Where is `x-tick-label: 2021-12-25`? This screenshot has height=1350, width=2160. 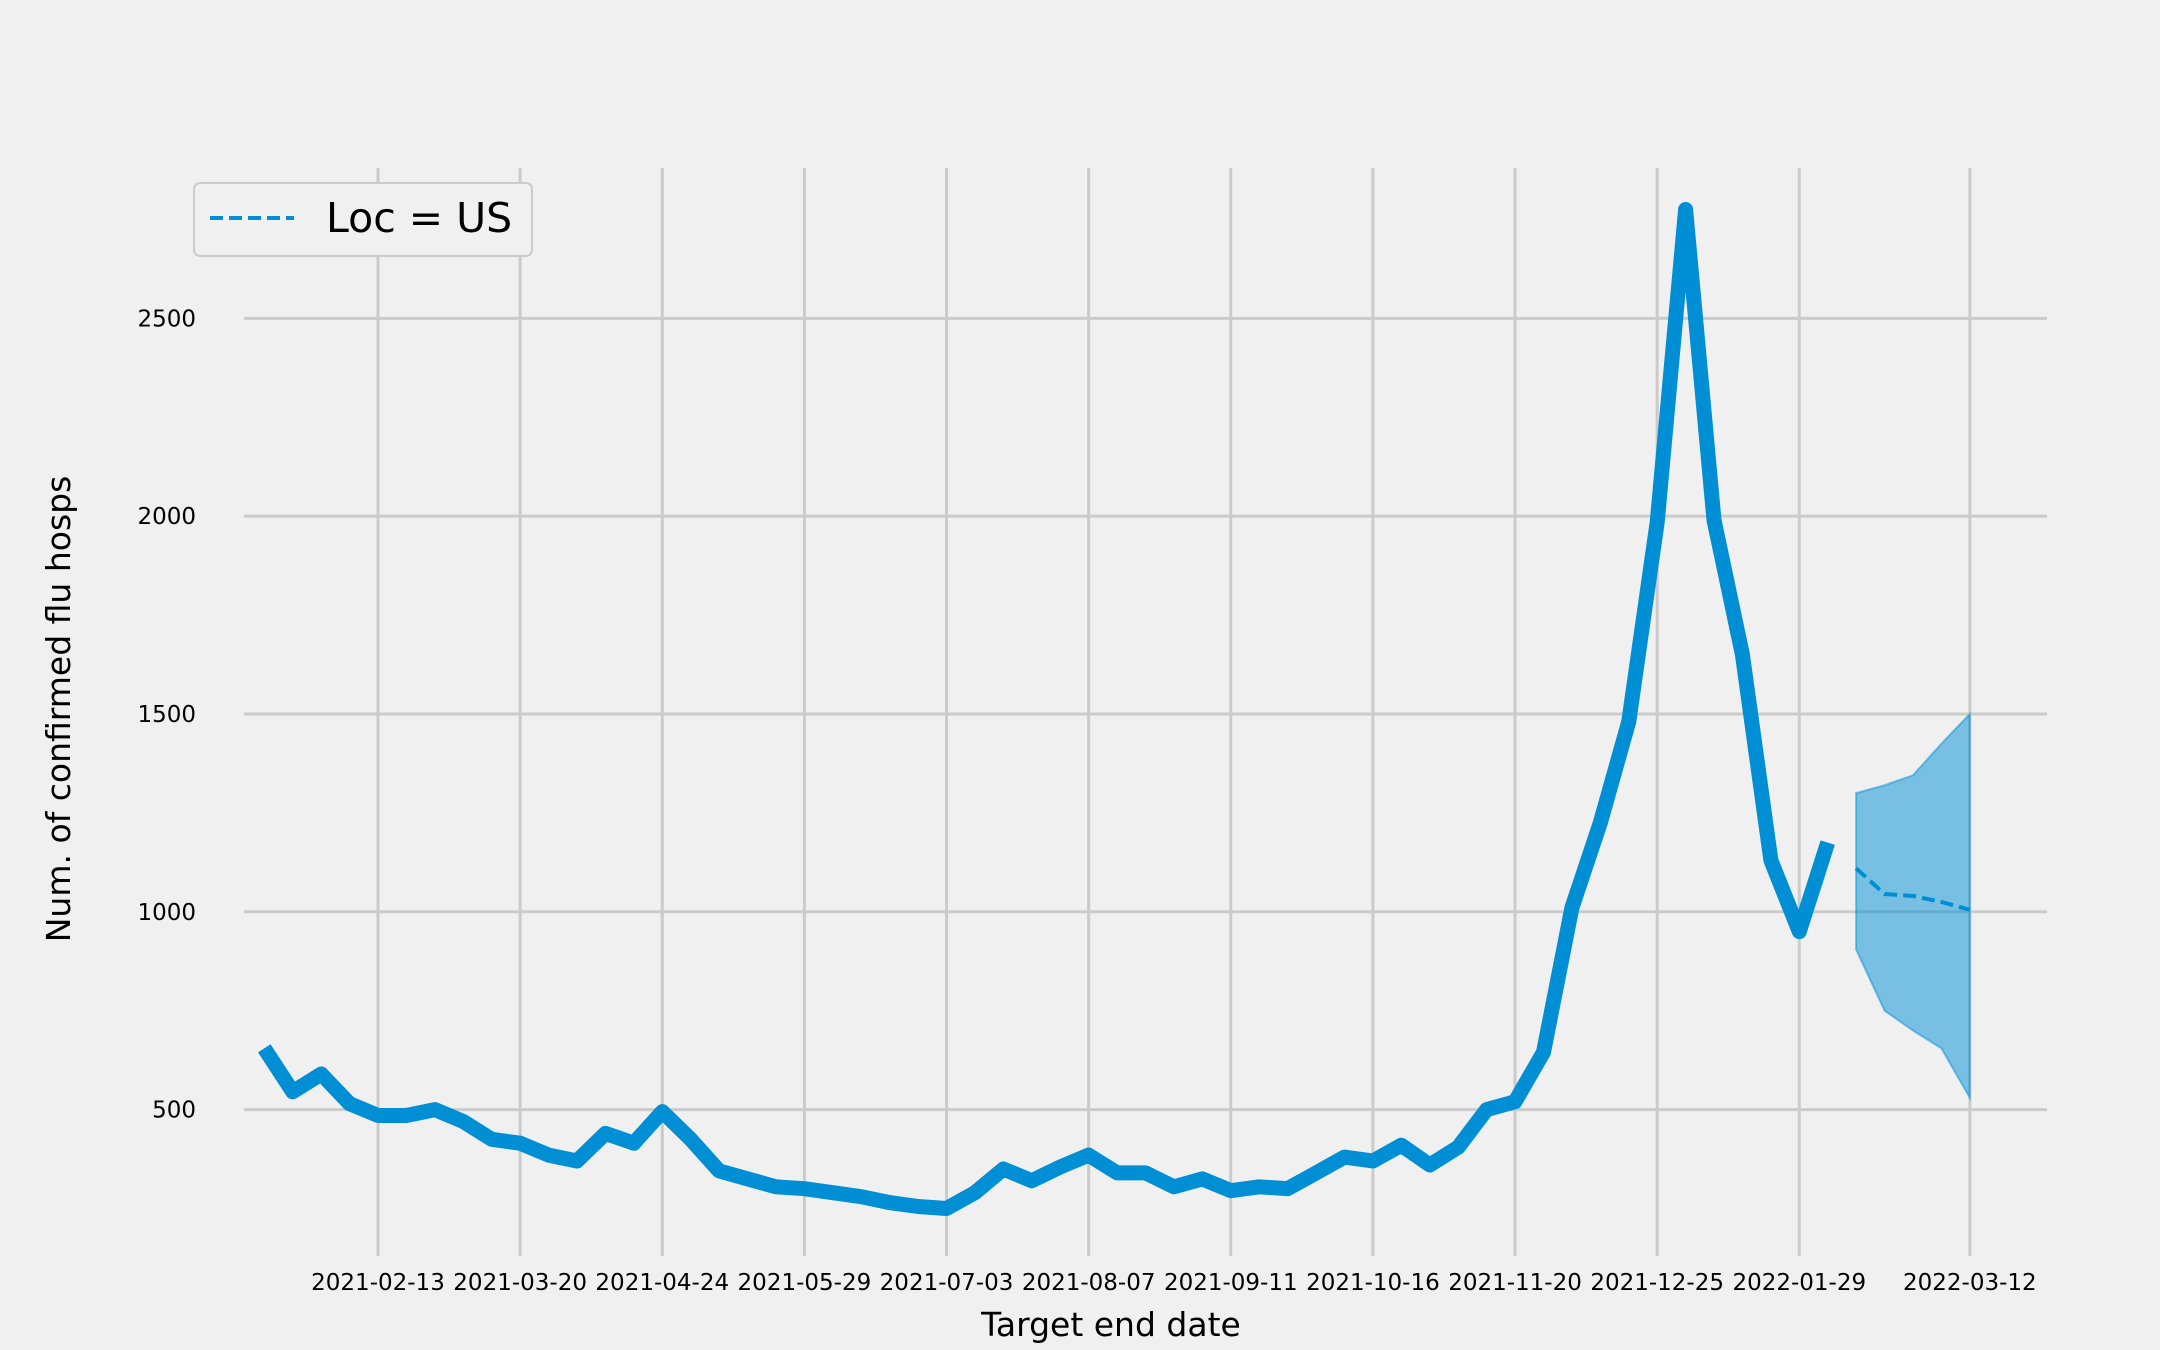
x-tick-label: 2021-12-25 is located at coordinates (1657, 1283).